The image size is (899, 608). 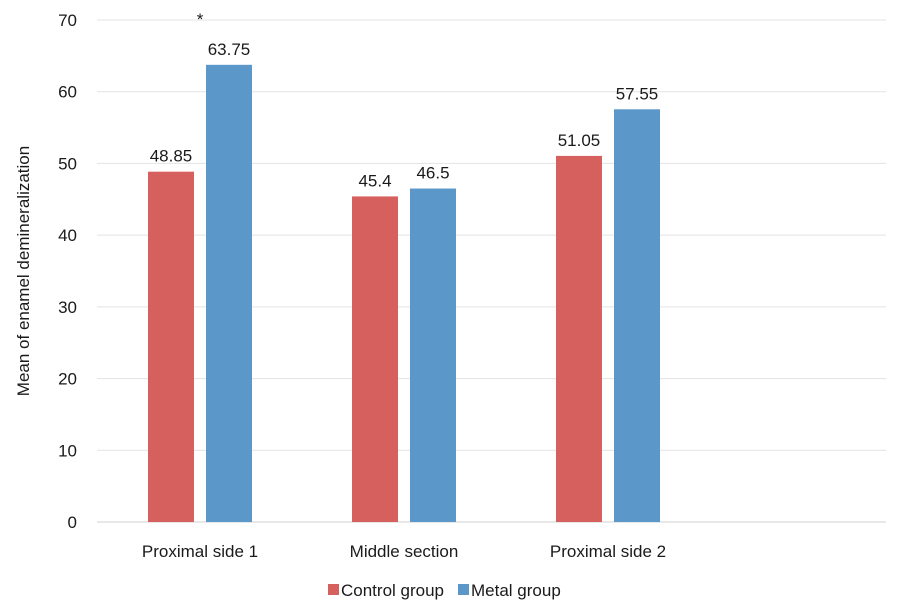 I want to click on significance-marker: *, so click(x=200, y=19).